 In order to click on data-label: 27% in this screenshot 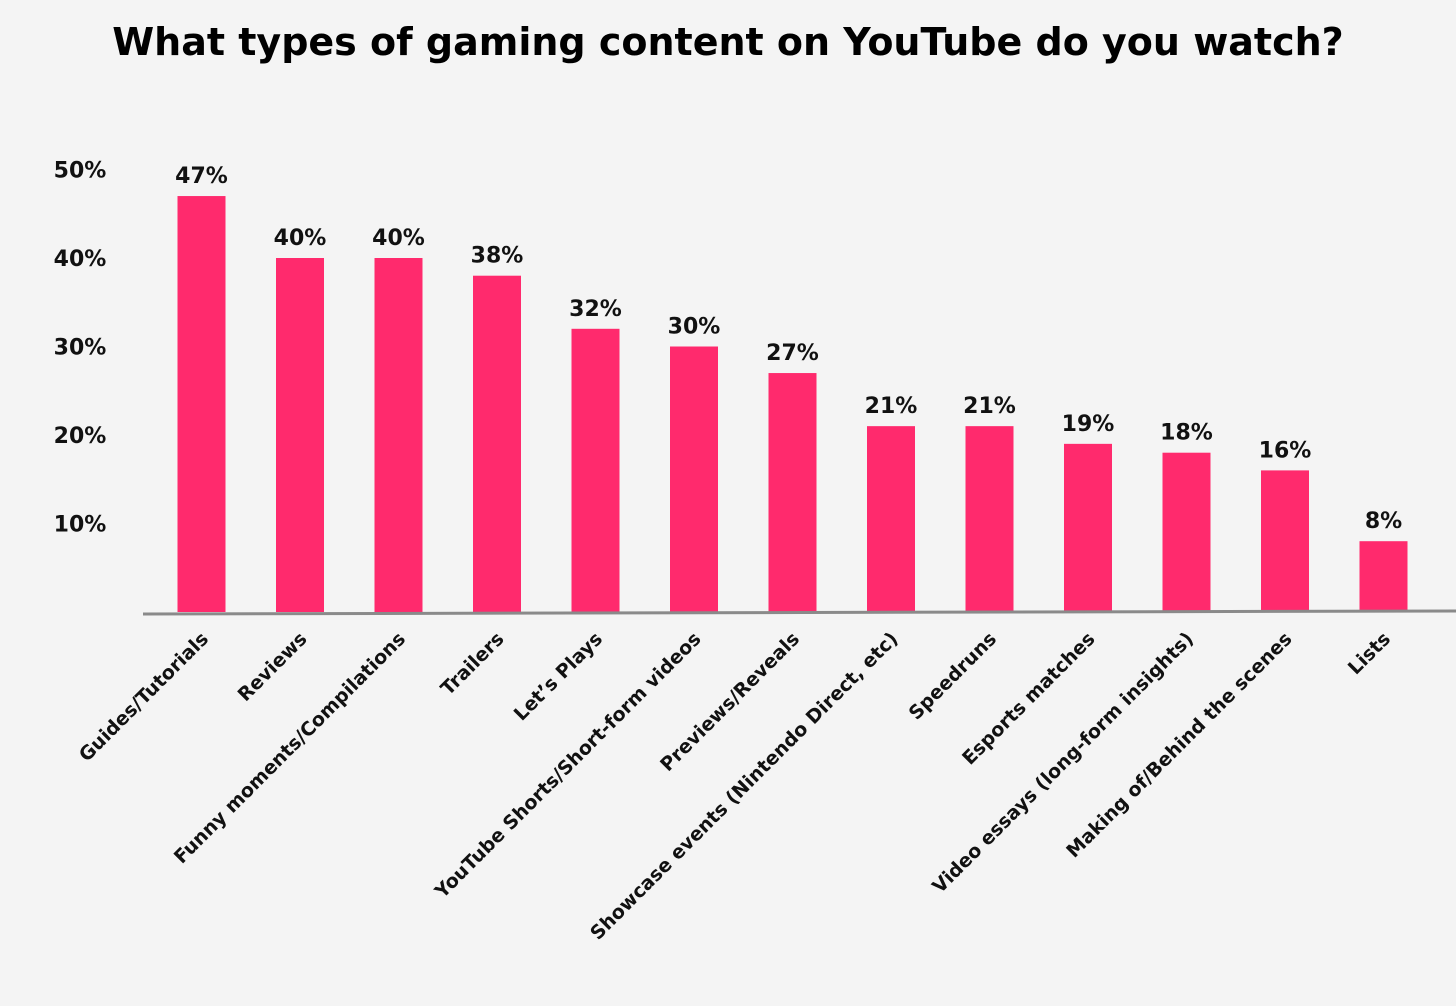, I will do `click(792, 353)`.